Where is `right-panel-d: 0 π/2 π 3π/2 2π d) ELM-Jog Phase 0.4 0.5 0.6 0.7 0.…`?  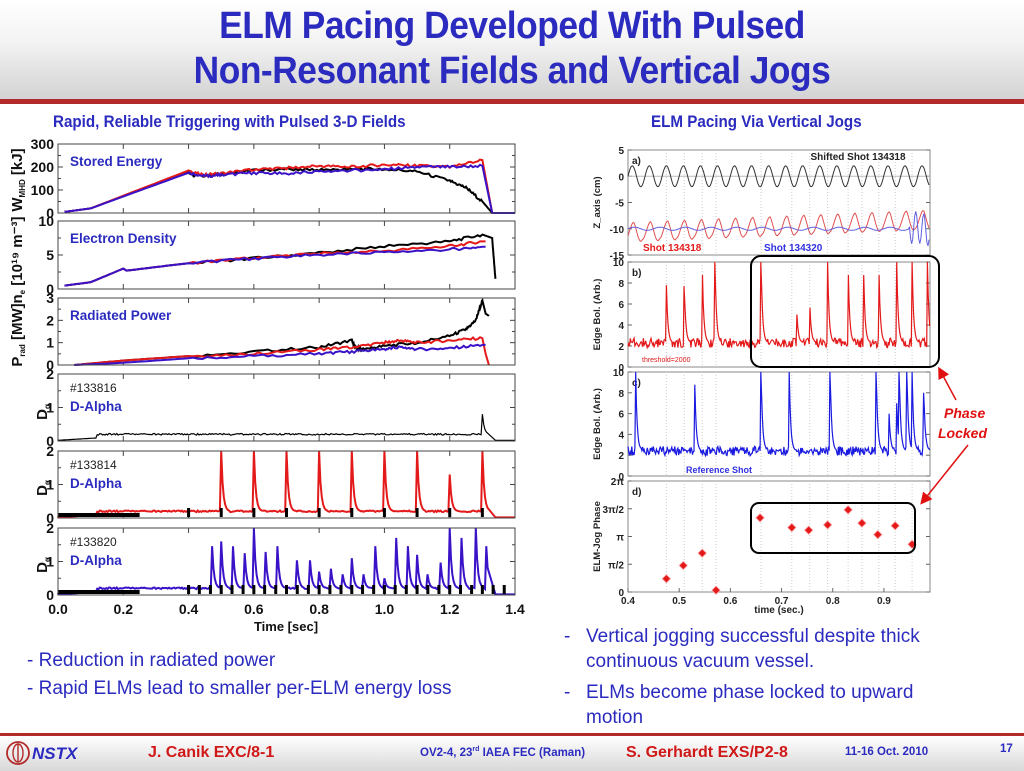 right-panel-d: 0 π/2 π 3π/2 2π d) ELM-Jog Phase 0.4 0.5 0.6 0.7 0.… is located at coordinates (761, 546).